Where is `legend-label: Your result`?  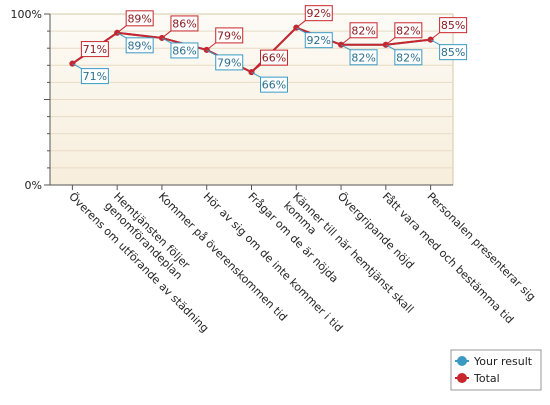 legend-label: Your result is located at coordinates (503, 361).